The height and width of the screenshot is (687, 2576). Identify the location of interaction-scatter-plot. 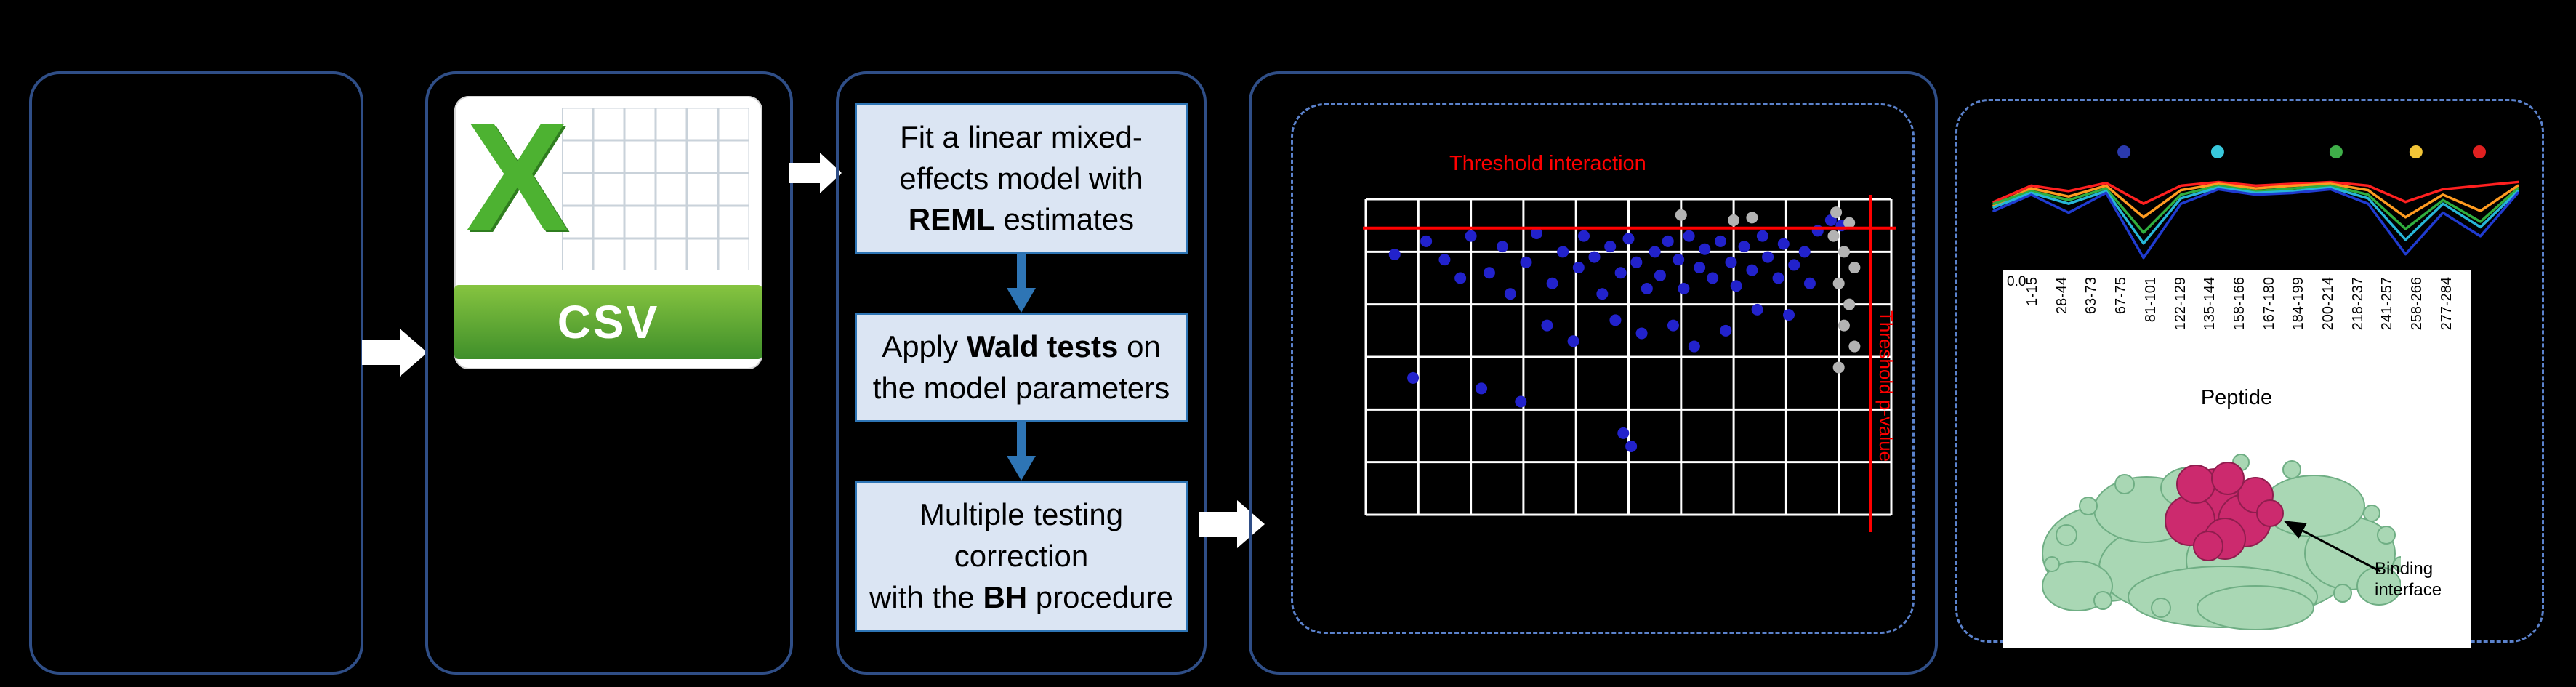
(1629, 363).